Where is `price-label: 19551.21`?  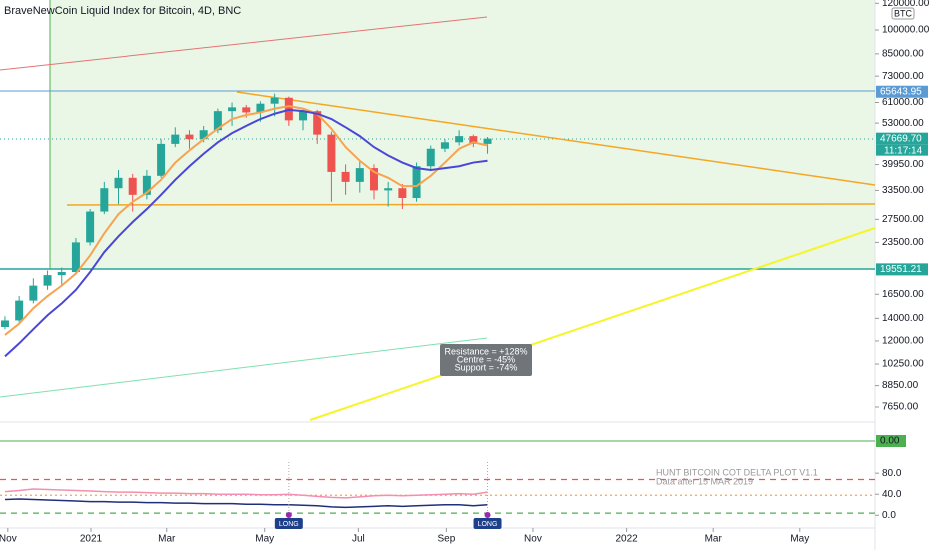
price-label: 19551.21 is located at coordinates (901, 269).